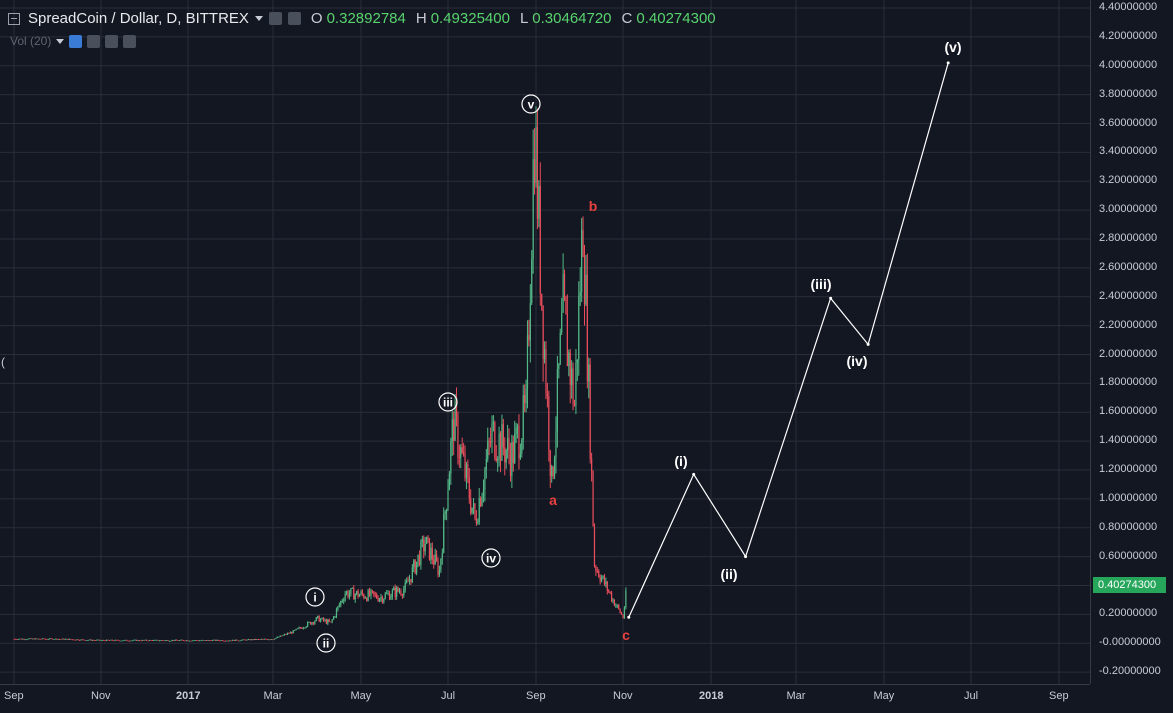 This screenshot has width=1173, height=713. What do you see at coordinates (112, 41) in the screenshot?
I see `add-icon` at bounding box center [112, 41].